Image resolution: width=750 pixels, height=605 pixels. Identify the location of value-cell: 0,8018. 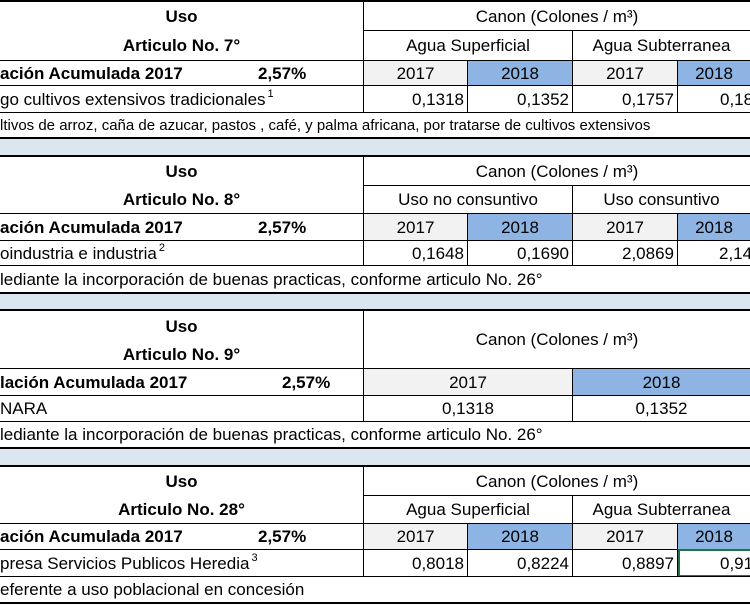
(438, 563).